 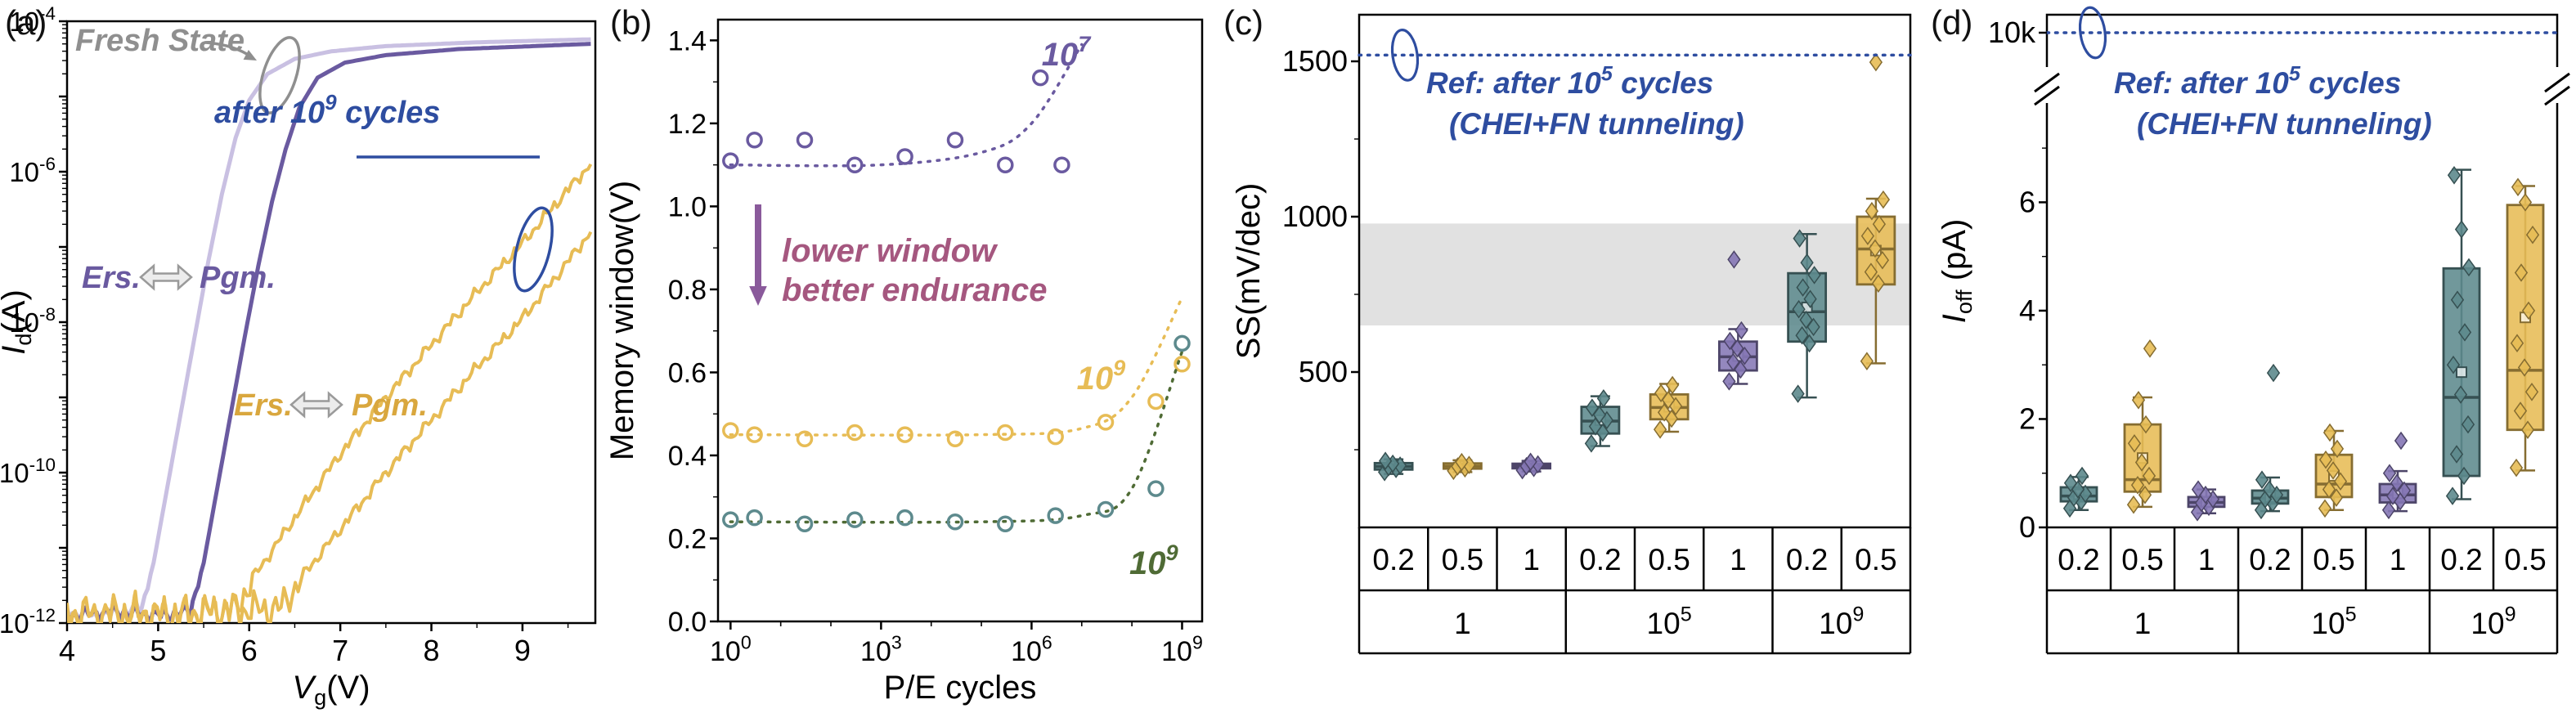 I want to click on fresh-curves-ellipse-icon, so click(x=279, y=75).